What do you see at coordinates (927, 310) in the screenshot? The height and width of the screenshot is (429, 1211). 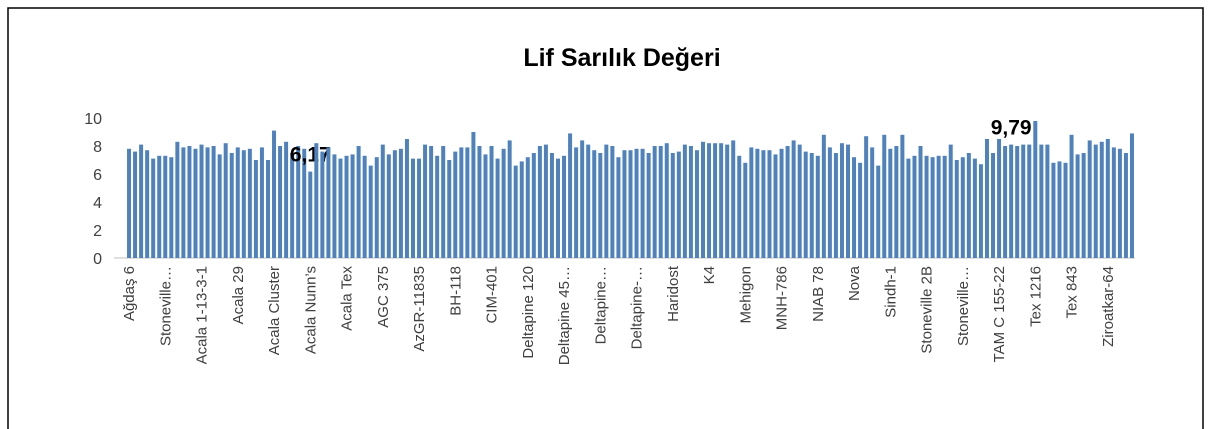 I see `x-tick-label: Stoneville 2B` at bounding box center [927, 310].